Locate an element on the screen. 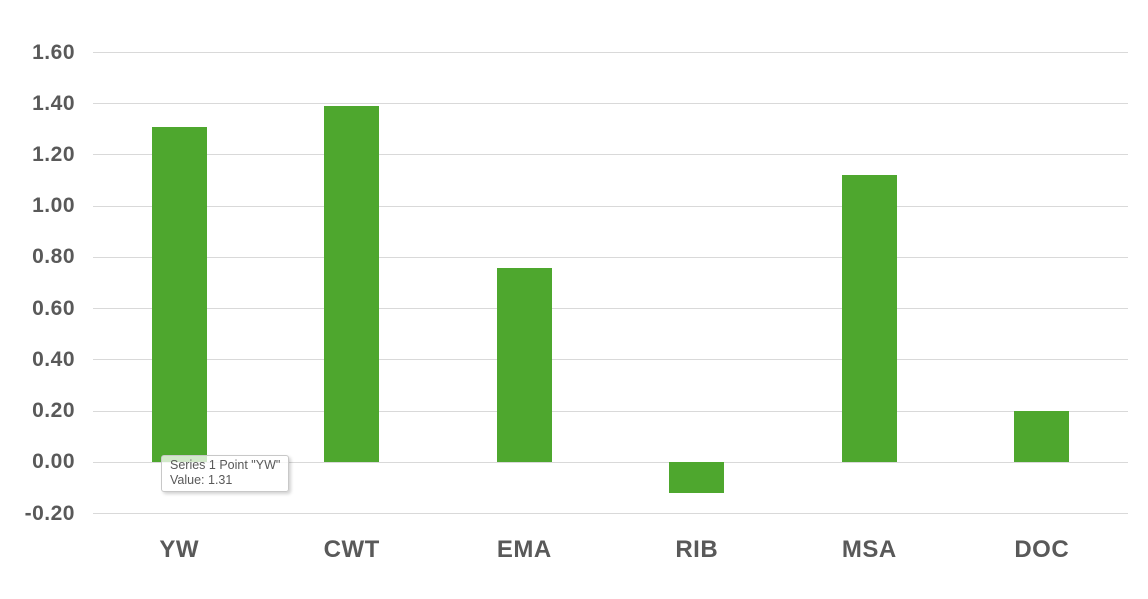 The height and width of the screenshot is (599, 1148). y-axis-tick-label: 1.40 is located at coordinates (53, 103).